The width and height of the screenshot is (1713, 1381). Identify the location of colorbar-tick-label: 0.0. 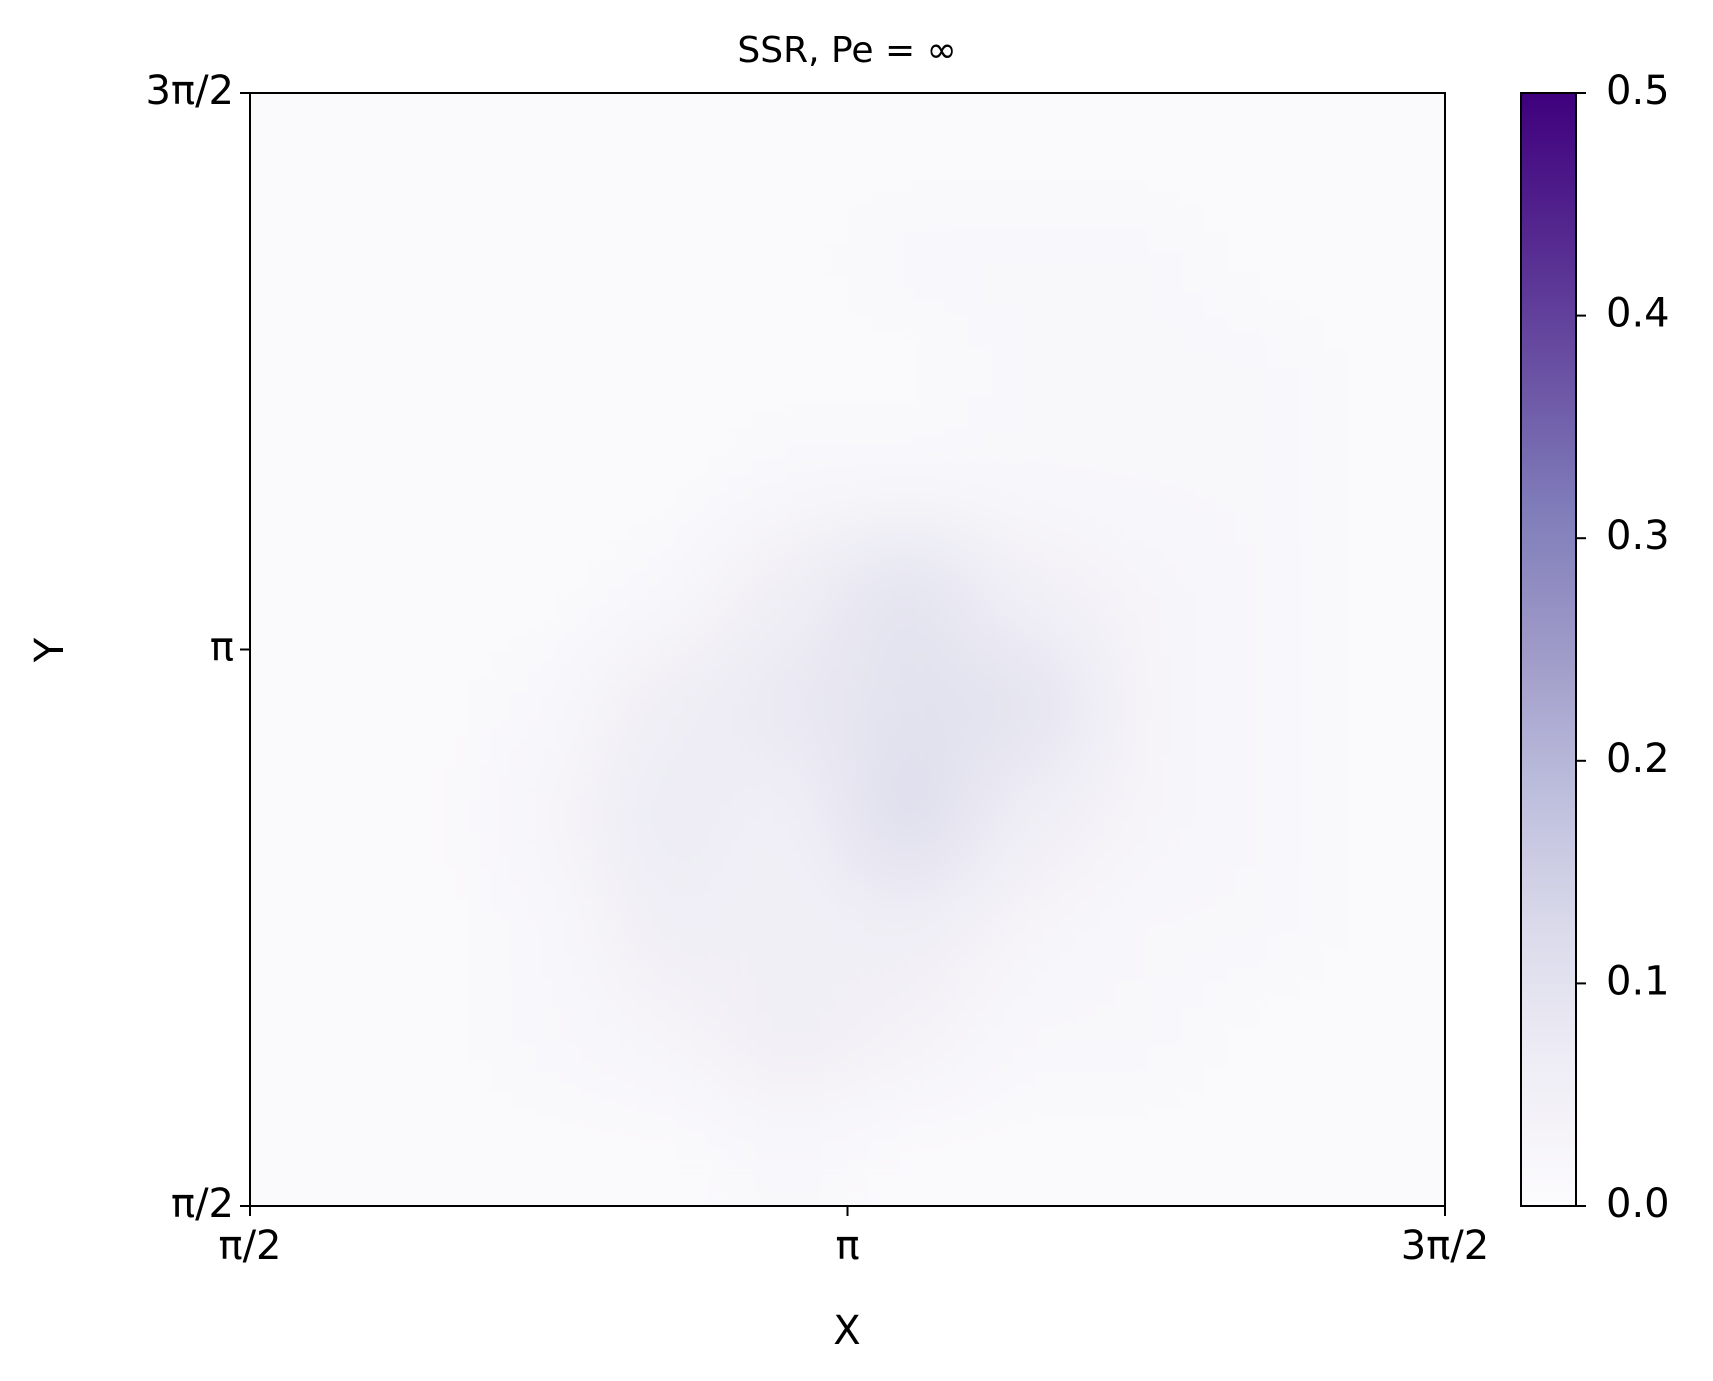
(1638, 1204).